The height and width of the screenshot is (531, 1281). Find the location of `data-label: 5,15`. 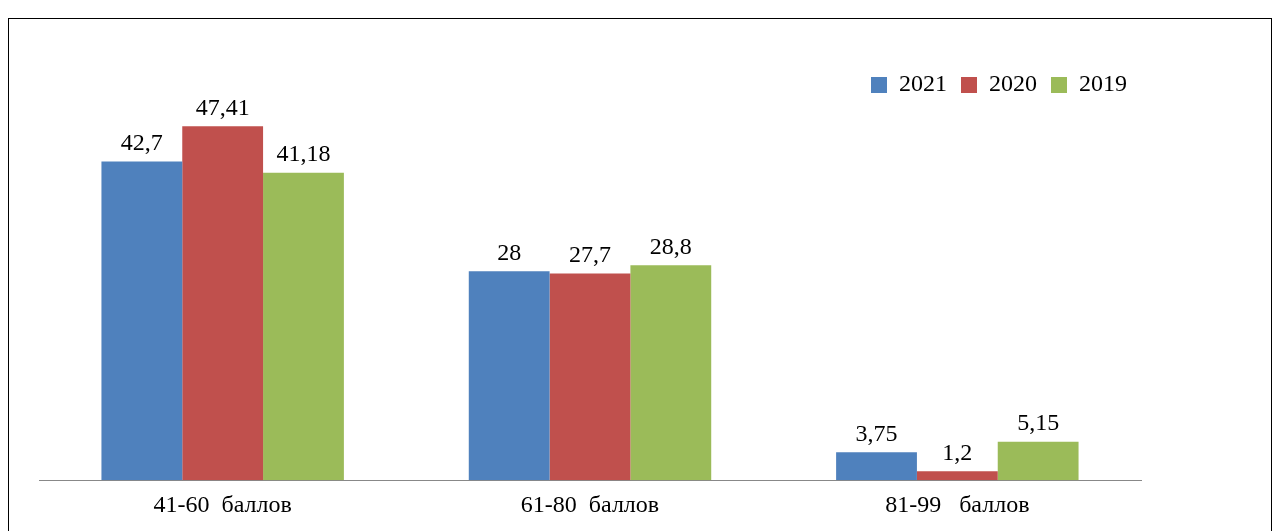

data-label: 5,15 is located at coordinates (1038, 422).